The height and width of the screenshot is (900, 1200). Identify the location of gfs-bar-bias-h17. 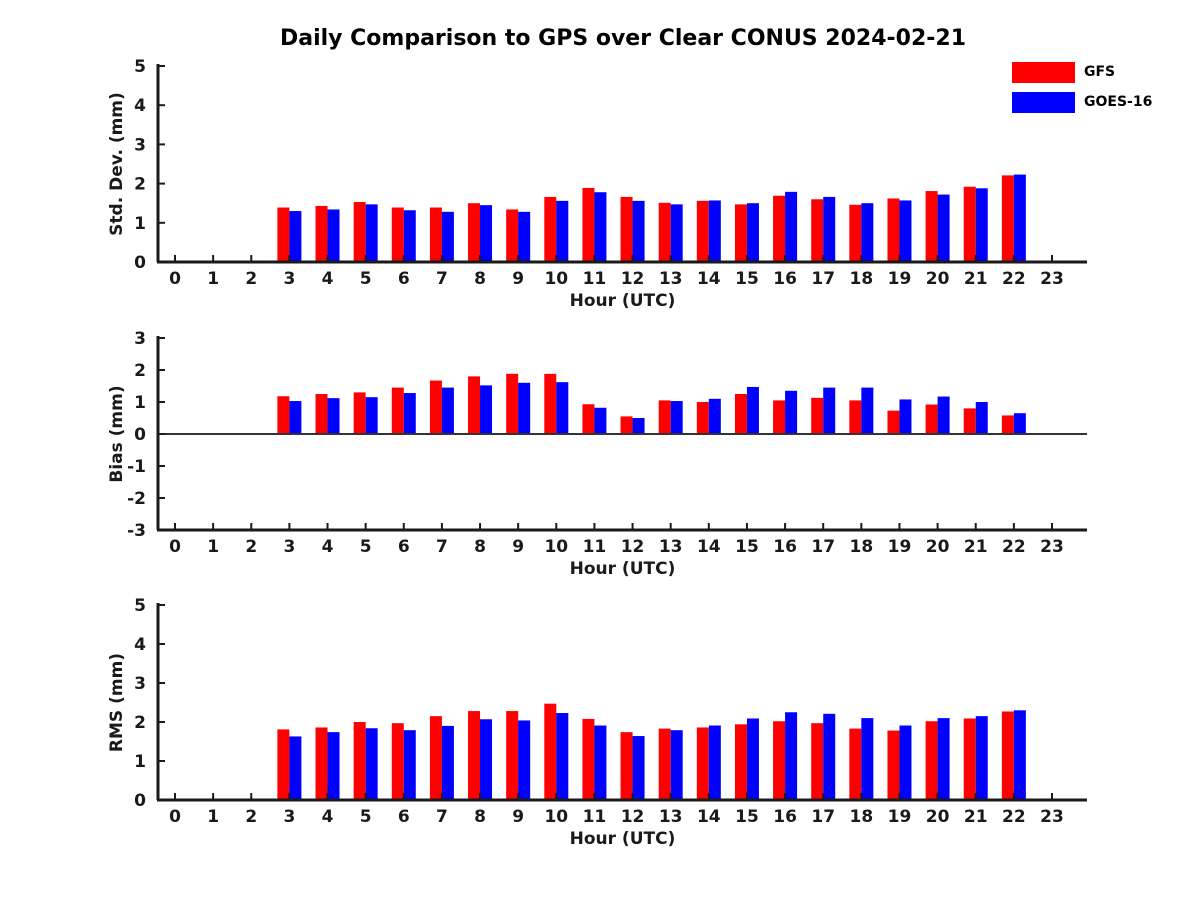
(817, 415).